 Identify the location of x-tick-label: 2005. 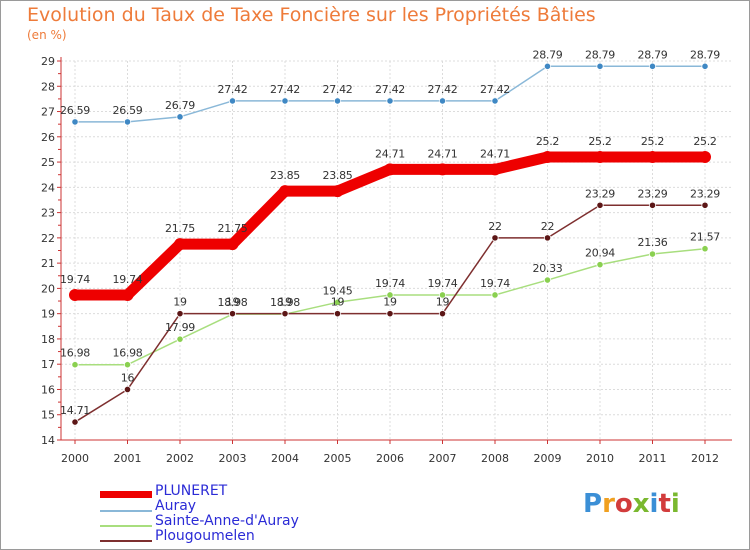
(338, 458).